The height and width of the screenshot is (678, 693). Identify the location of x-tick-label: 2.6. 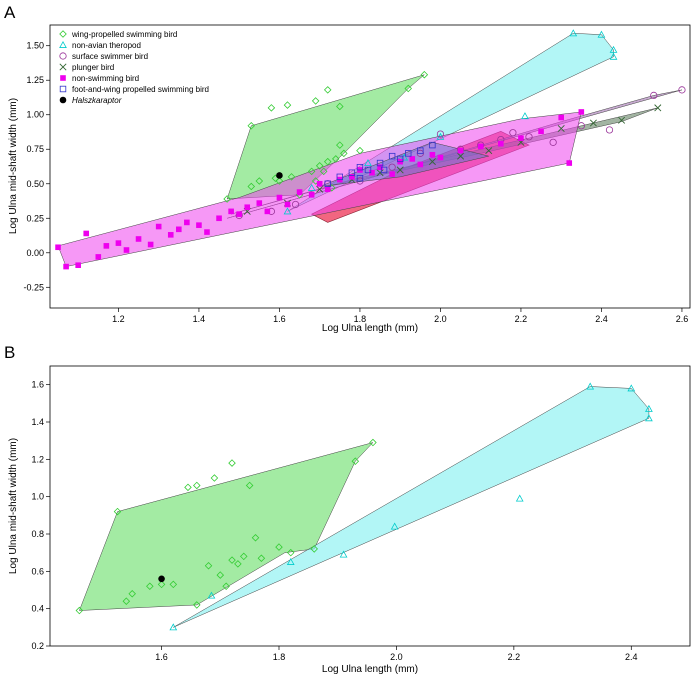
(682, 319).